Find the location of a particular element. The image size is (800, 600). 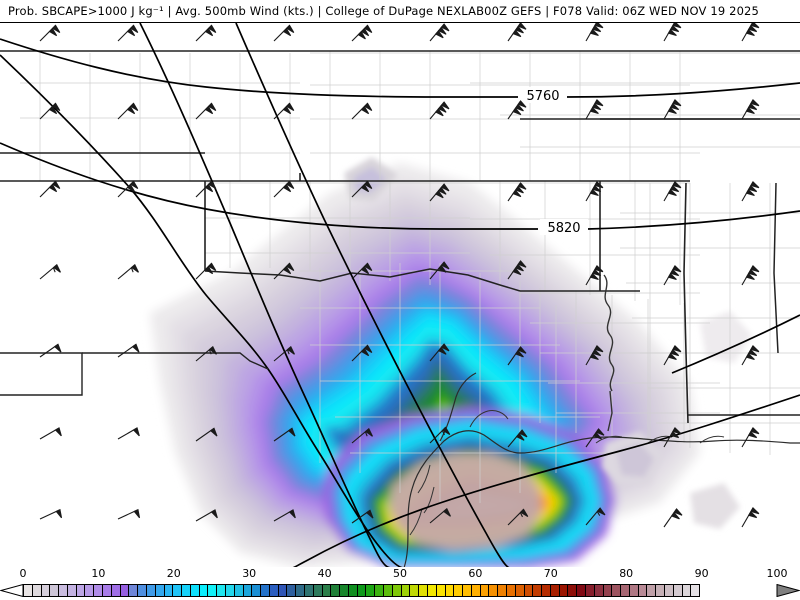

colorbar-tick-label: 10 is located at coordinates (98, 573).